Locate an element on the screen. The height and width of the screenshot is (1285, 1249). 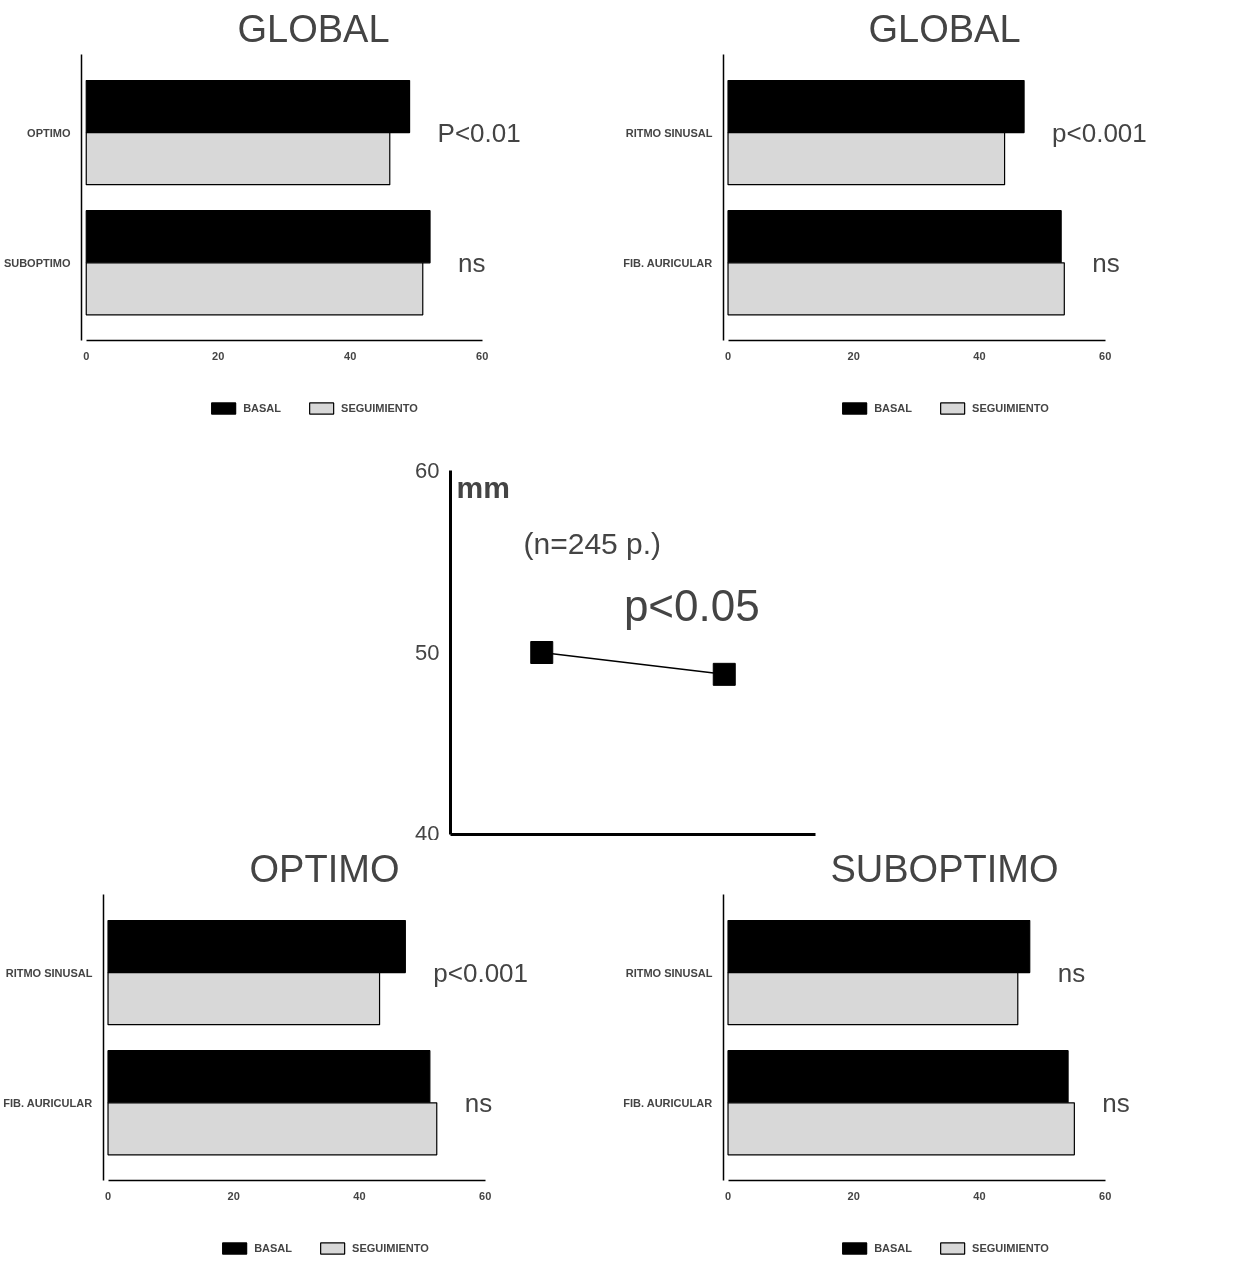
annotation: P<0.01 is located at coordinates (479, 132).